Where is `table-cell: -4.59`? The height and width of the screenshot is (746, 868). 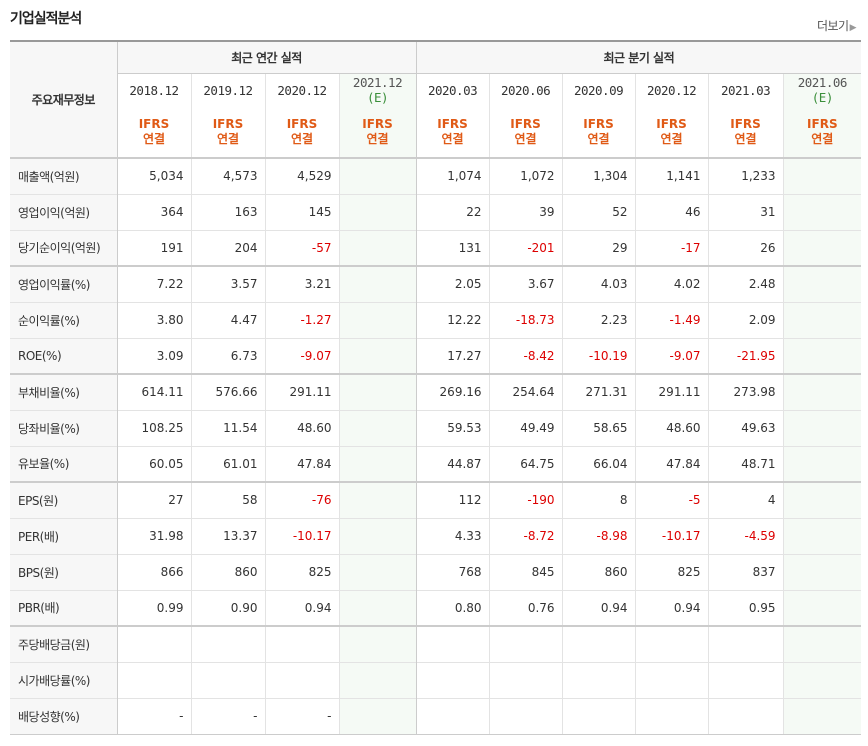
table-cell: -4.59 is located at coordinates (745, 535).